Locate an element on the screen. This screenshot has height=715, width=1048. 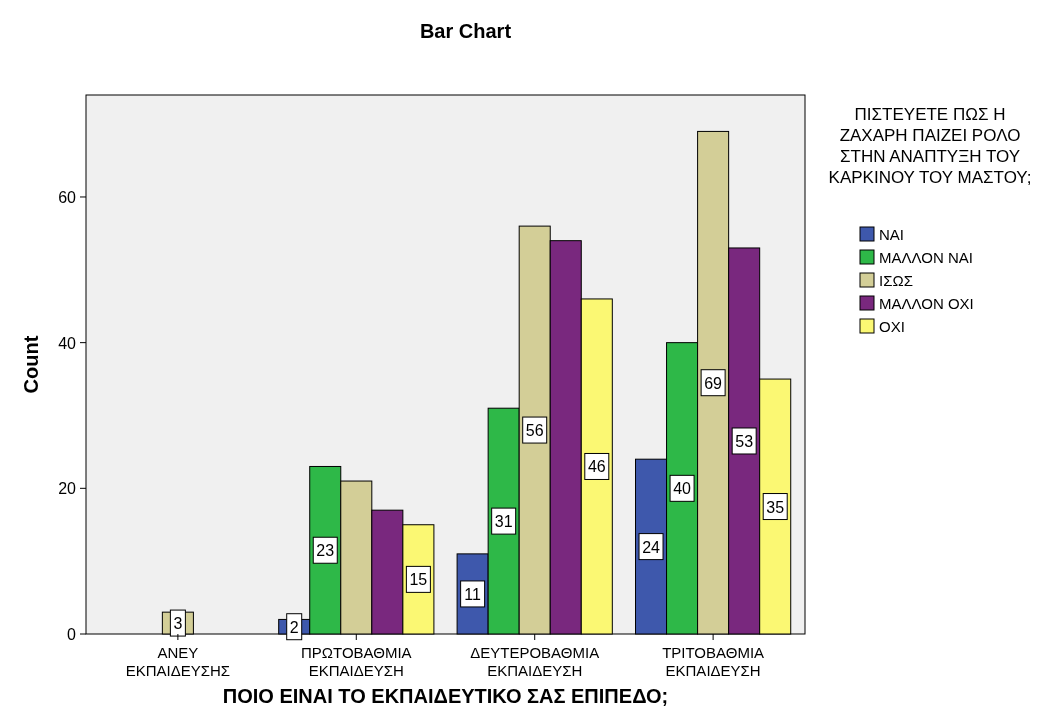
data-label: 23 is located at coordinates (325, 551).